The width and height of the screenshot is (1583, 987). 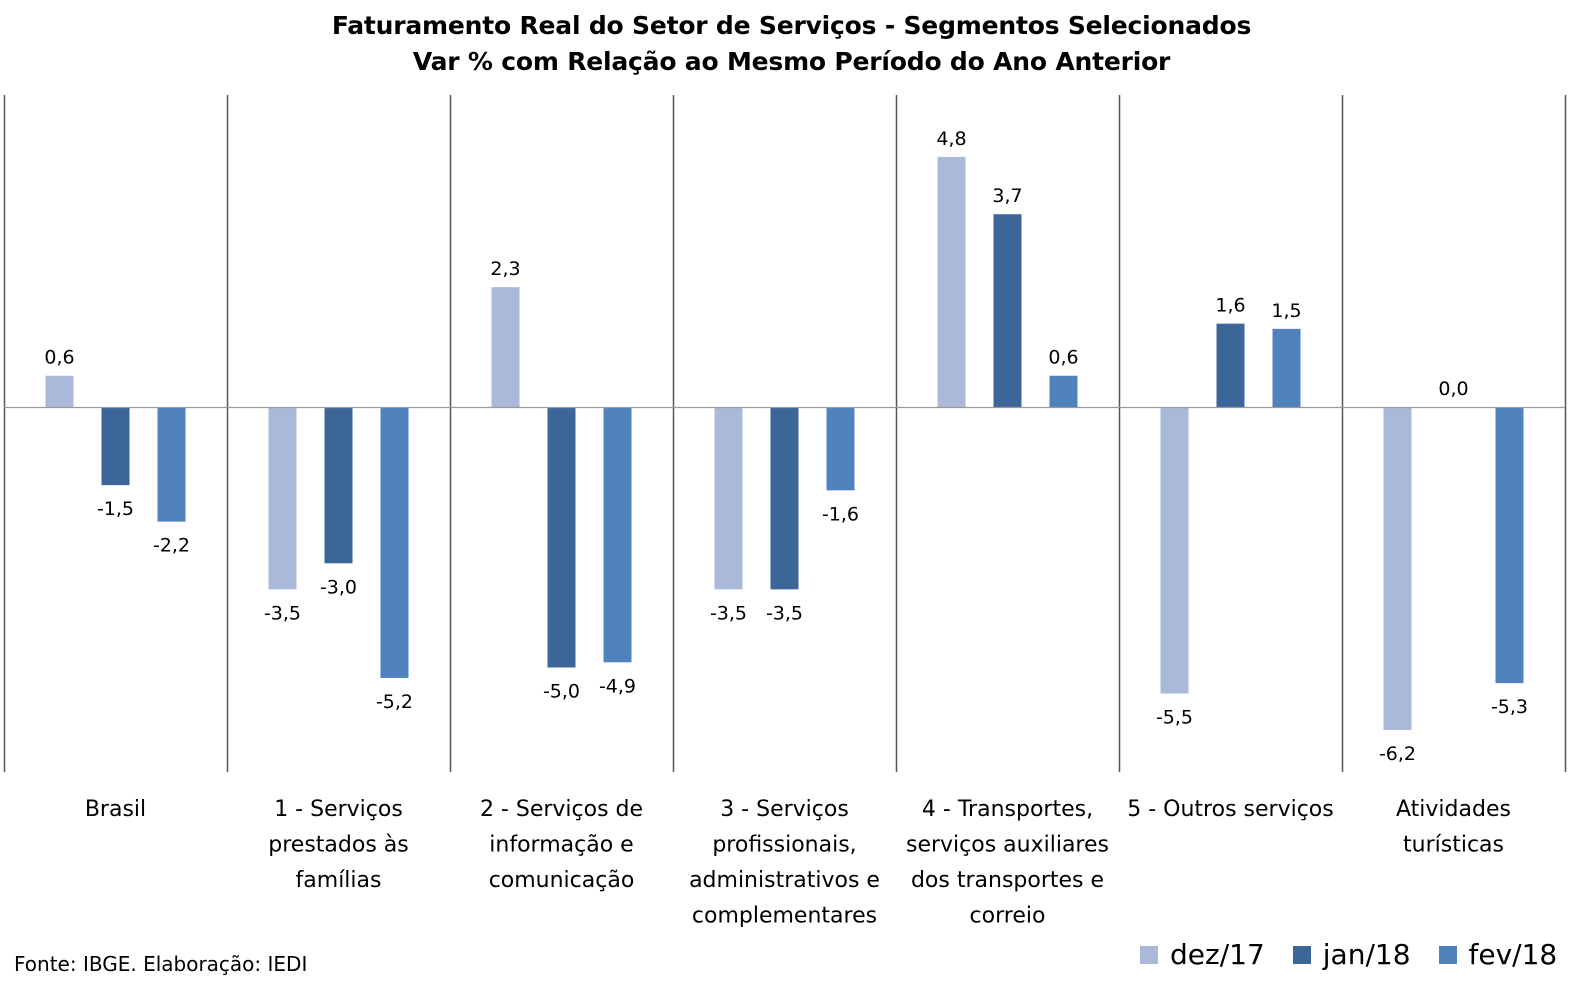 I want to click on category-label: 3 - Serviços, so click(x=784, y=809).